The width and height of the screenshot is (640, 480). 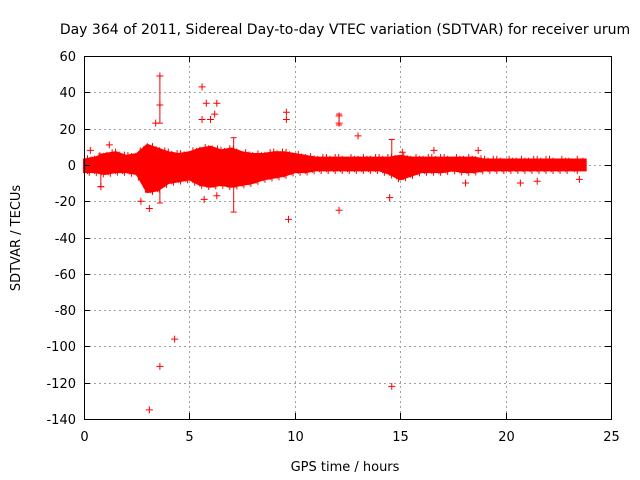 What do you see at coordinates (61, 347) in the screenshot?
I see `y-tick-label: -100` at bounding box center [61, 347].